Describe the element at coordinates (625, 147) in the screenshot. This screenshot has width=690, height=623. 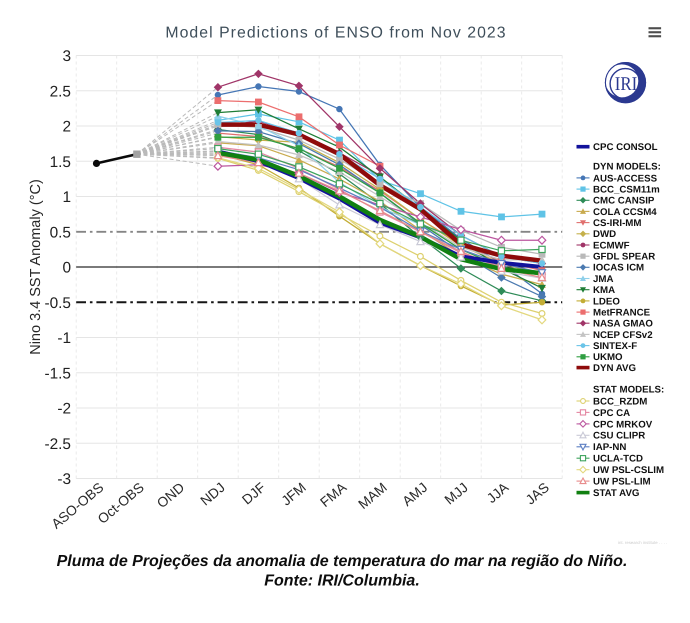
I see `svg-text: CPC CONSOL` at that location.